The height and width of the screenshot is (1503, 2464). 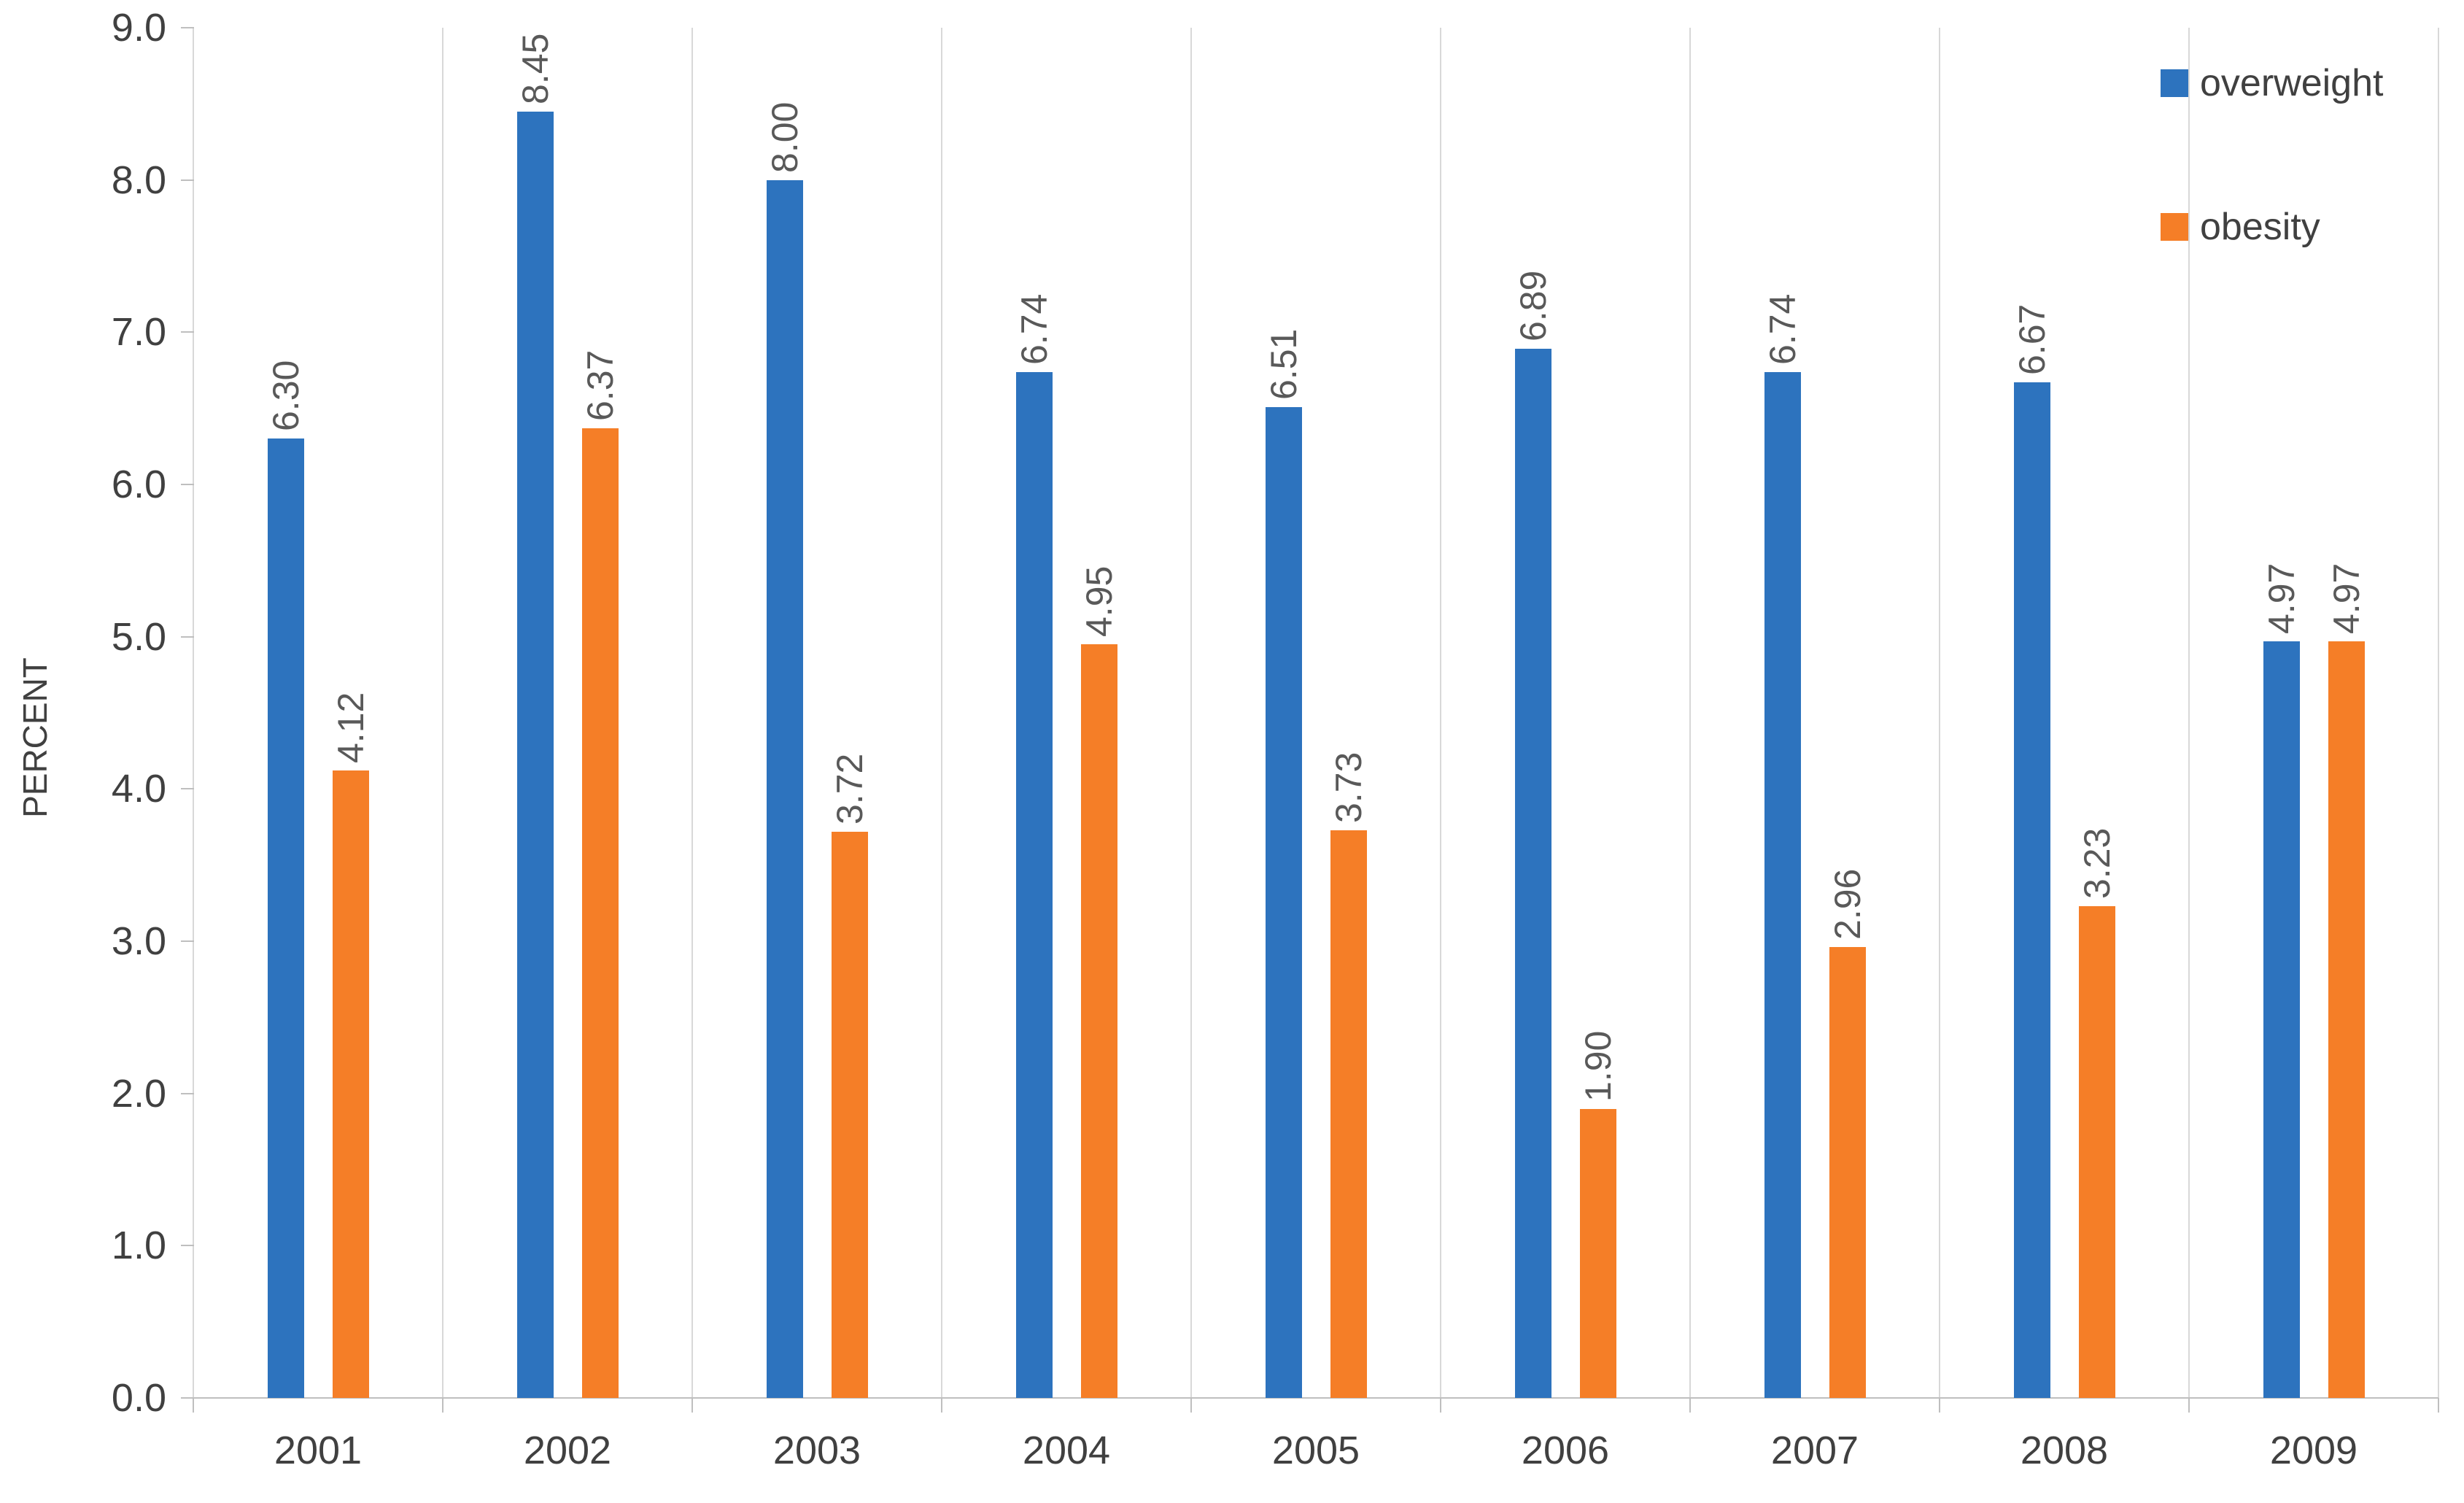 I want to click on y-axis-tick-label: 4.0, so click(x=139, y=789).